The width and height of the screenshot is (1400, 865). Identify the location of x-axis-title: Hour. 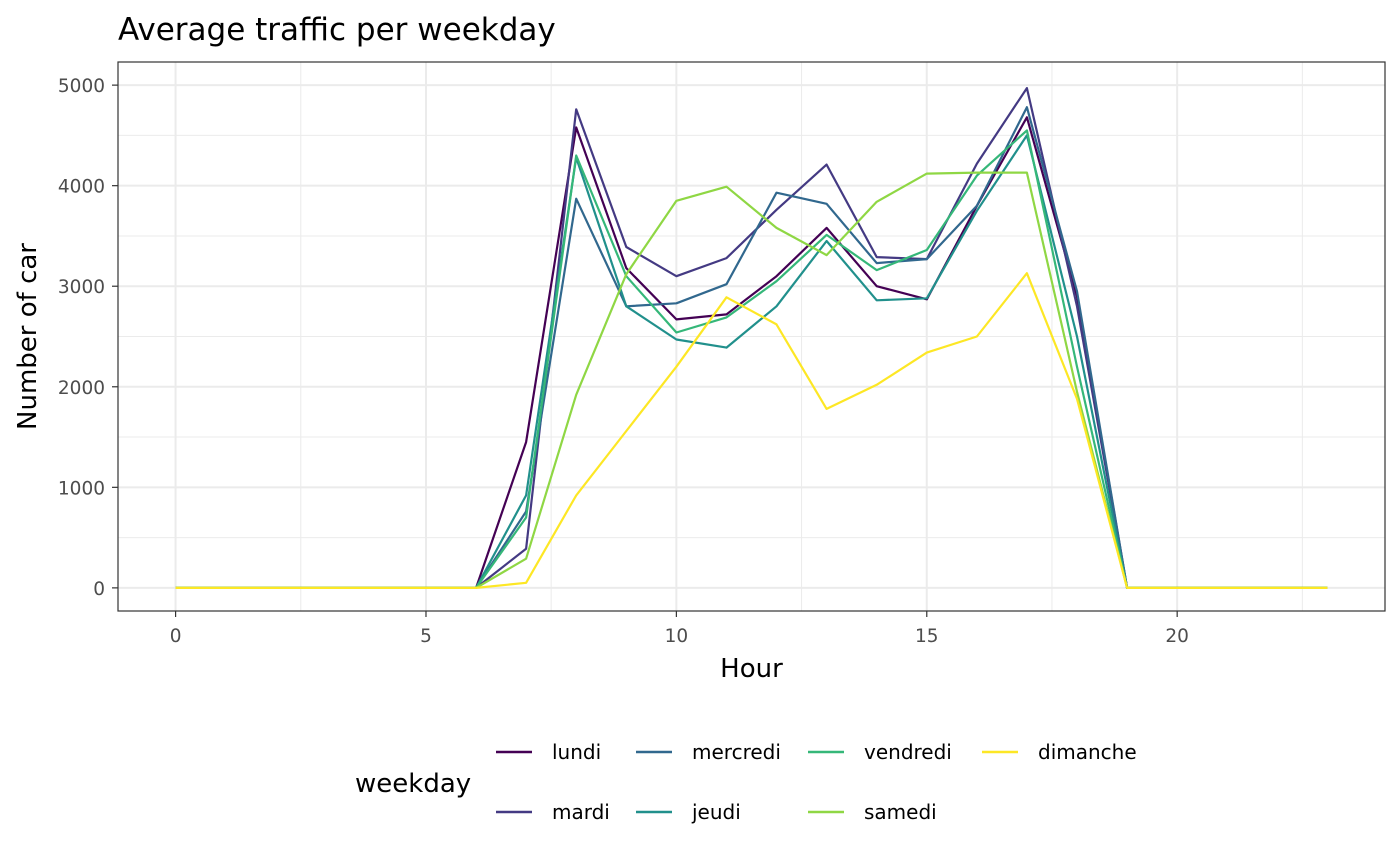
(751, 669).